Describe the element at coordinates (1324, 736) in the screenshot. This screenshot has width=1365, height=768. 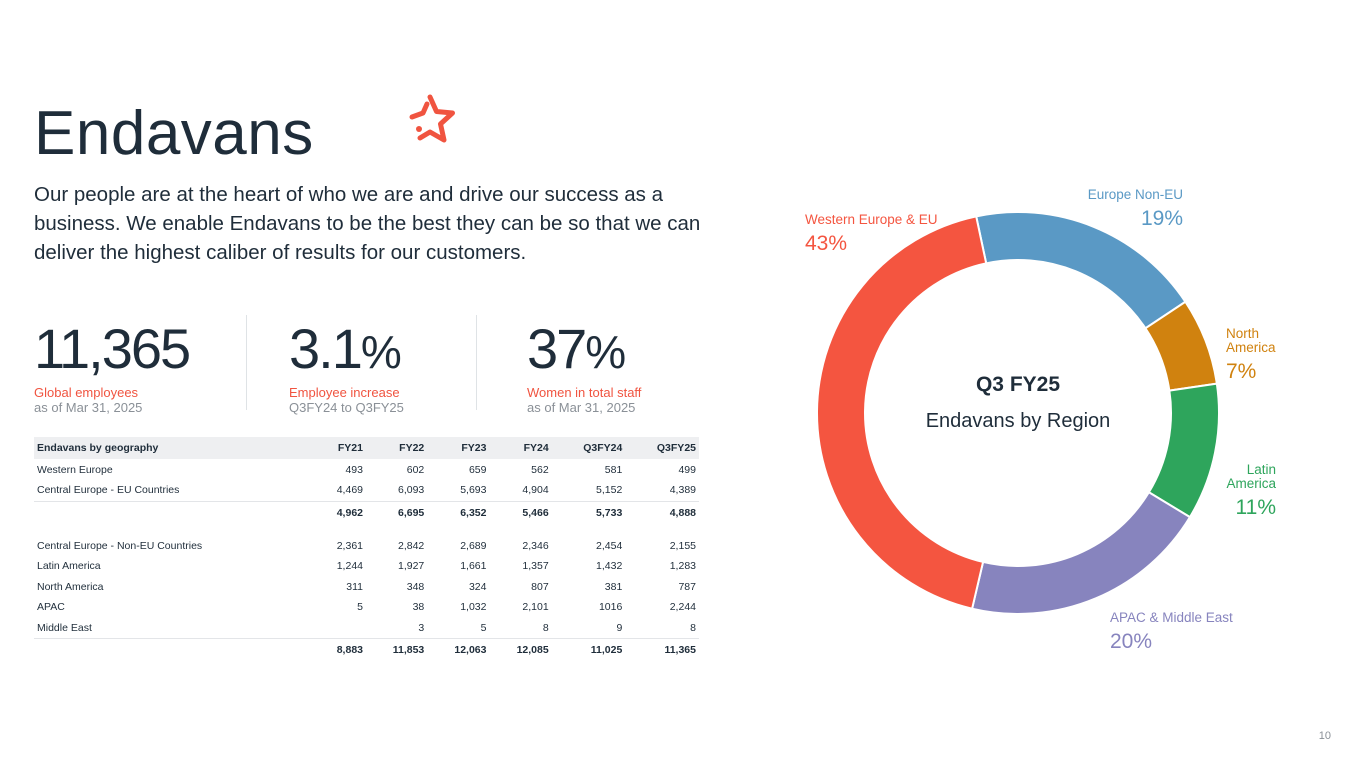
I see `page-number: 10` at that location.